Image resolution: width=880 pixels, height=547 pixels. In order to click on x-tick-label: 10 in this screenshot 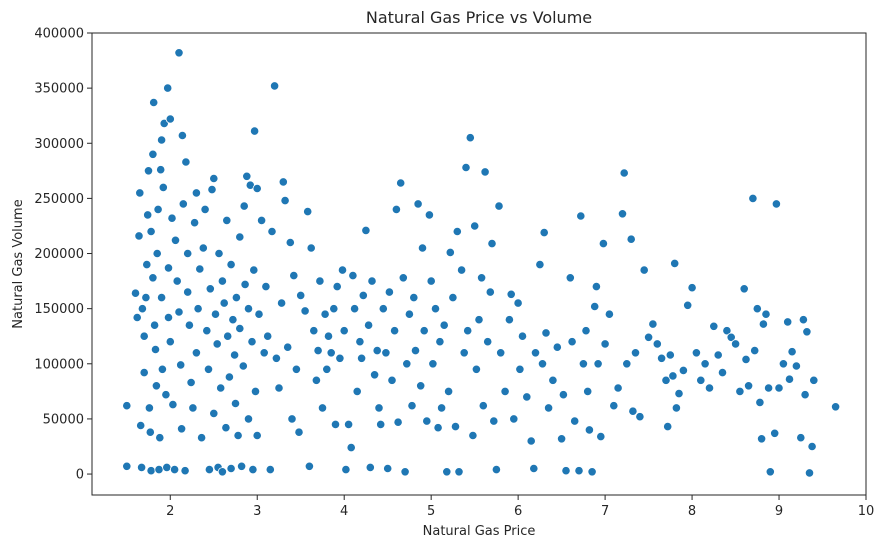, I will do `click(866, 511)`.